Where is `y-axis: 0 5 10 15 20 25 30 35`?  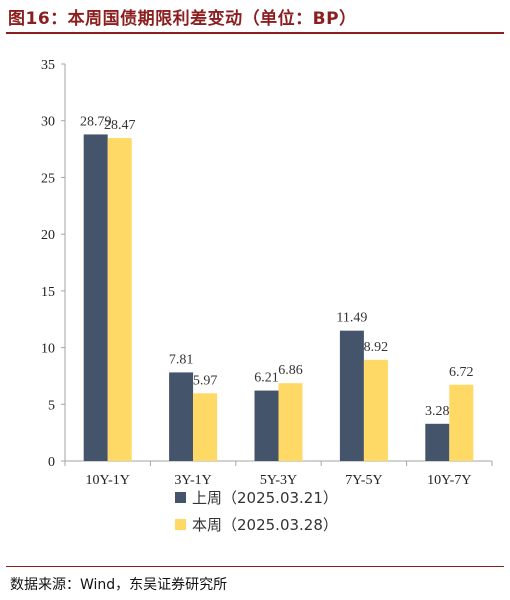
y-axis: 0 5 10 15 20 25 30 35 is located at coordinates (53, 264).